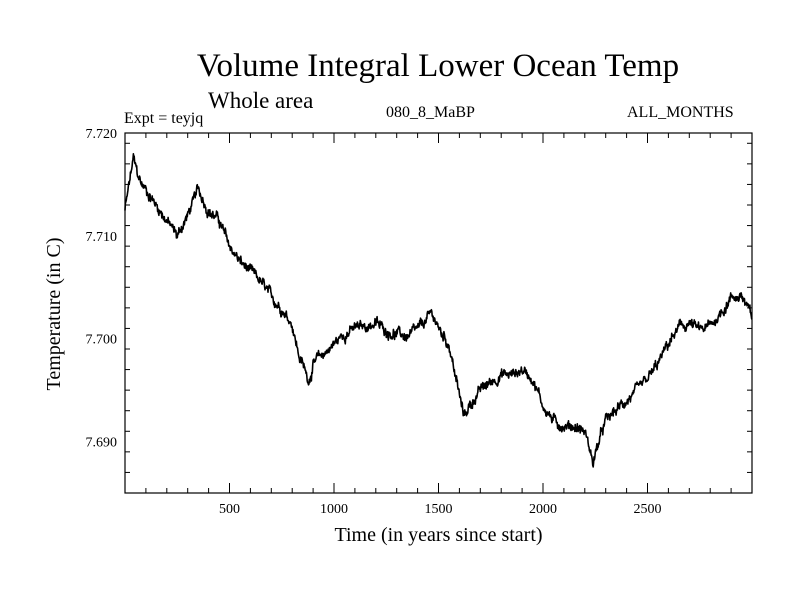 The height and width of the screenshot is (600, 800). Describe the element at coordinates (102, 134) in the screenshot. I see `y-tick-label: 7.720` at that location.